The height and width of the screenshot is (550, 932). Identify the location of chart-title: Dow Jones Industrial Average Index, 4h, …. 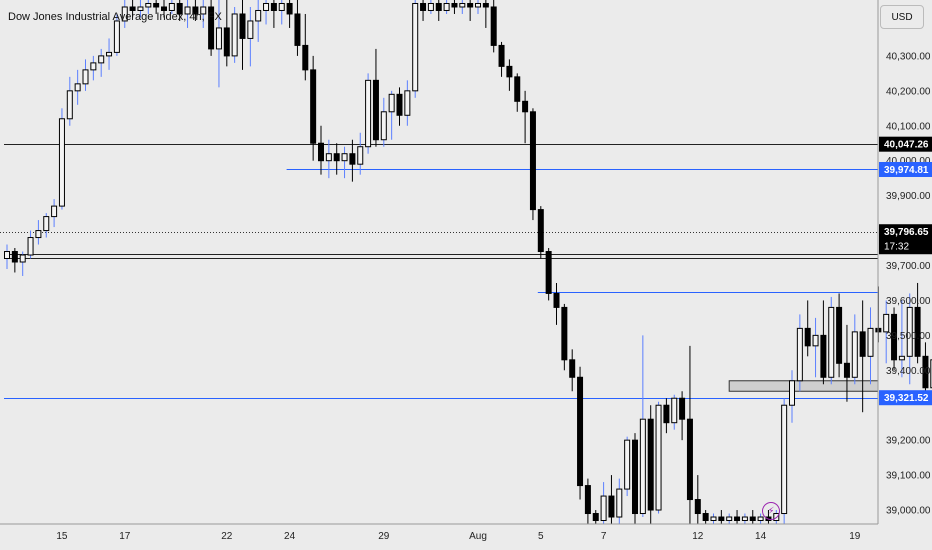
(115, 17).